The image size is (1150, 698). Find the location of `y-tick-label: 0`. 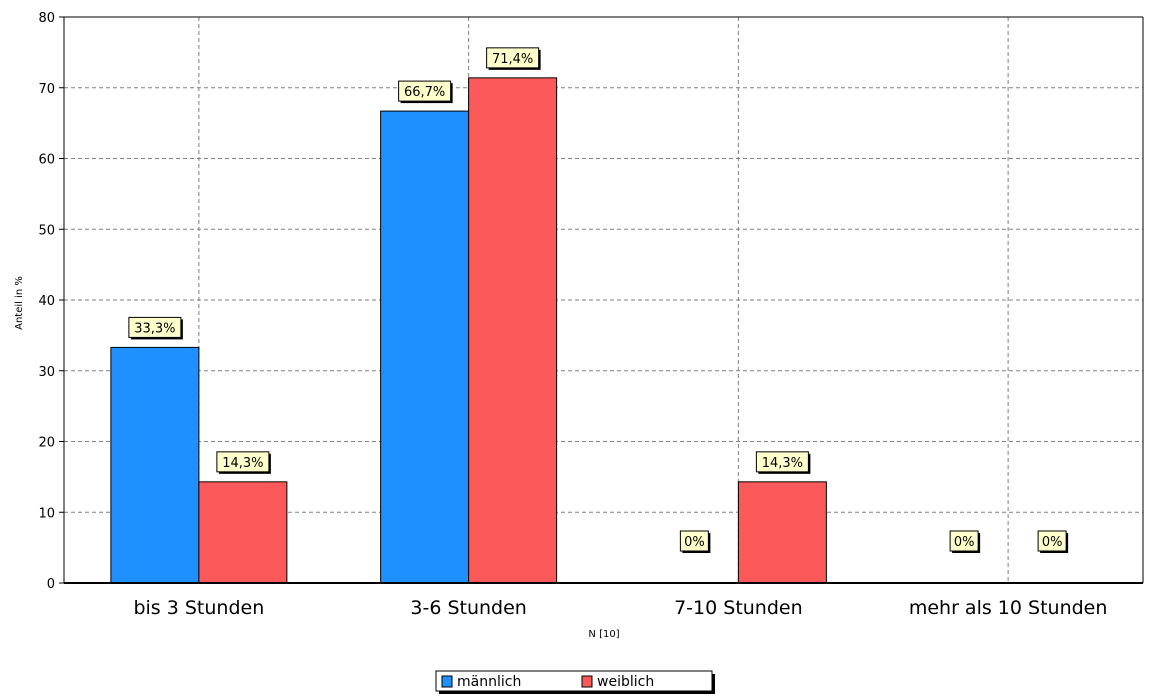

y-tick-label: 0 is located at coordinates (51, 584).